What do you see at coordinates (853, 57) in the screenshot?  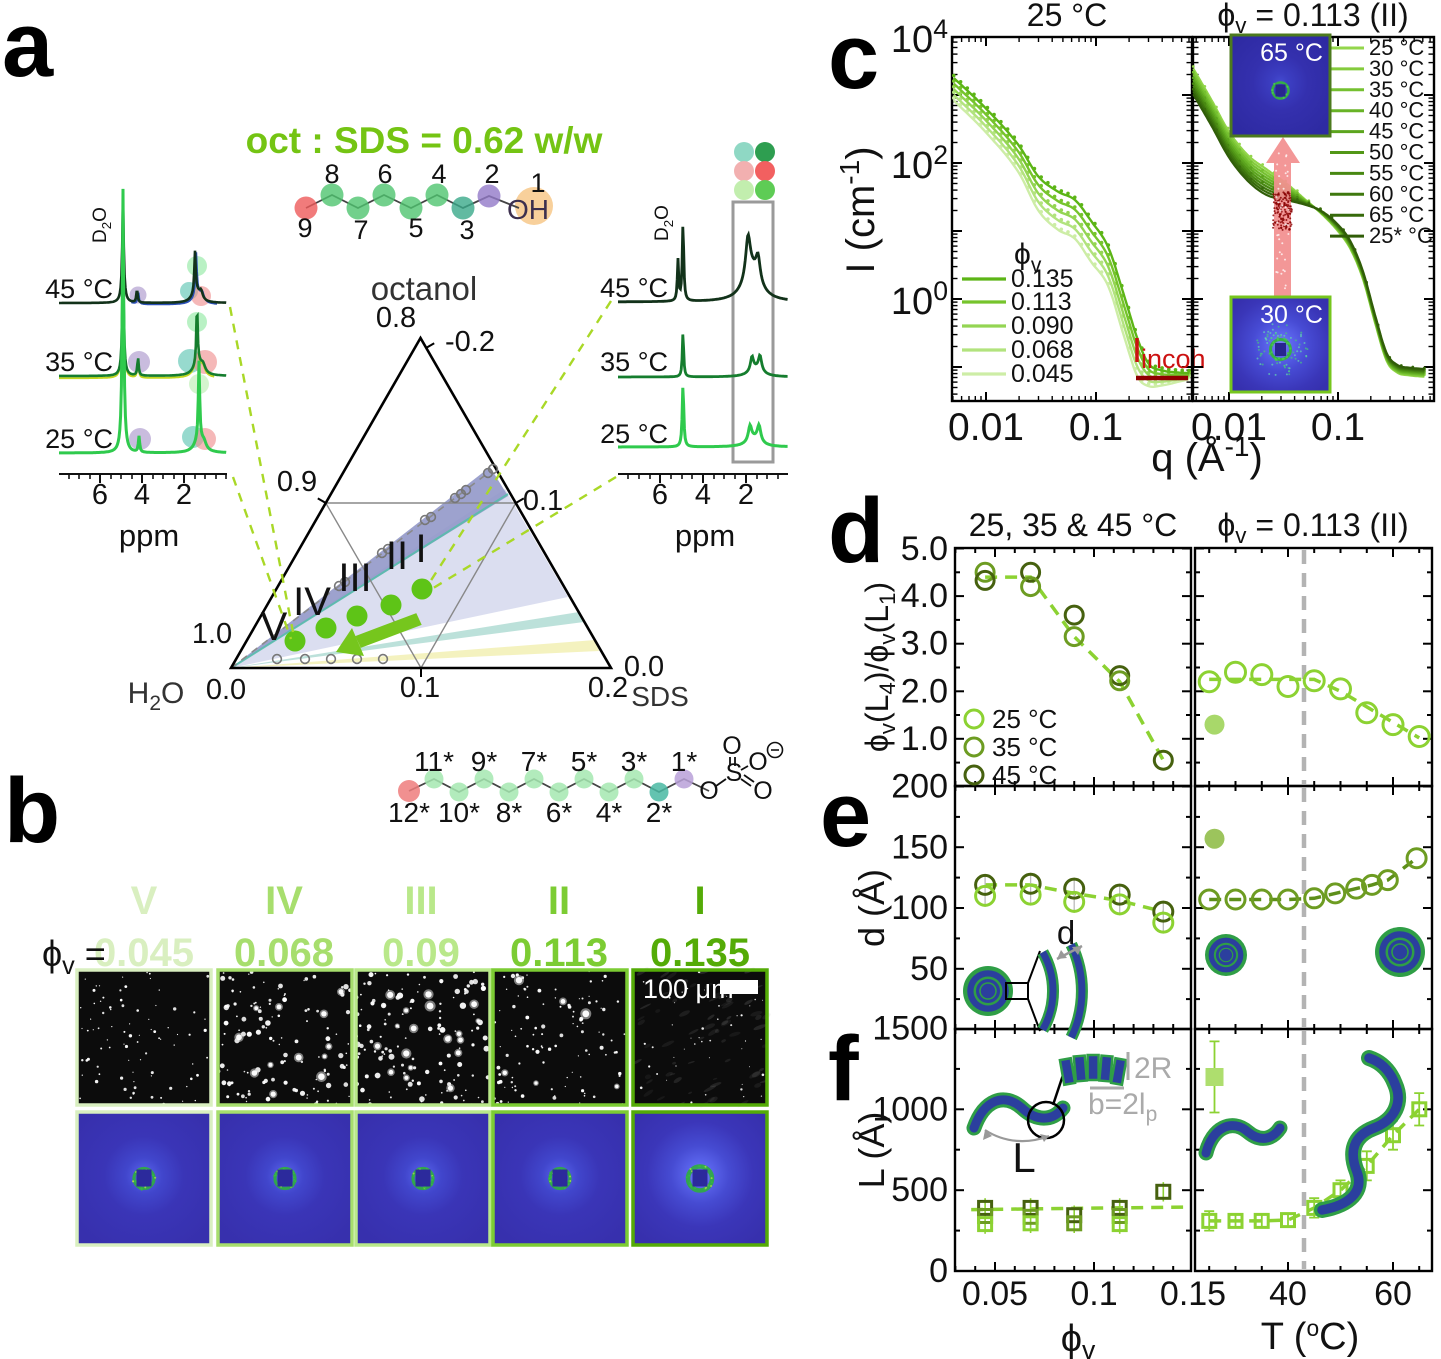 I see `svg-text: c` at bounding box center [853, 57].